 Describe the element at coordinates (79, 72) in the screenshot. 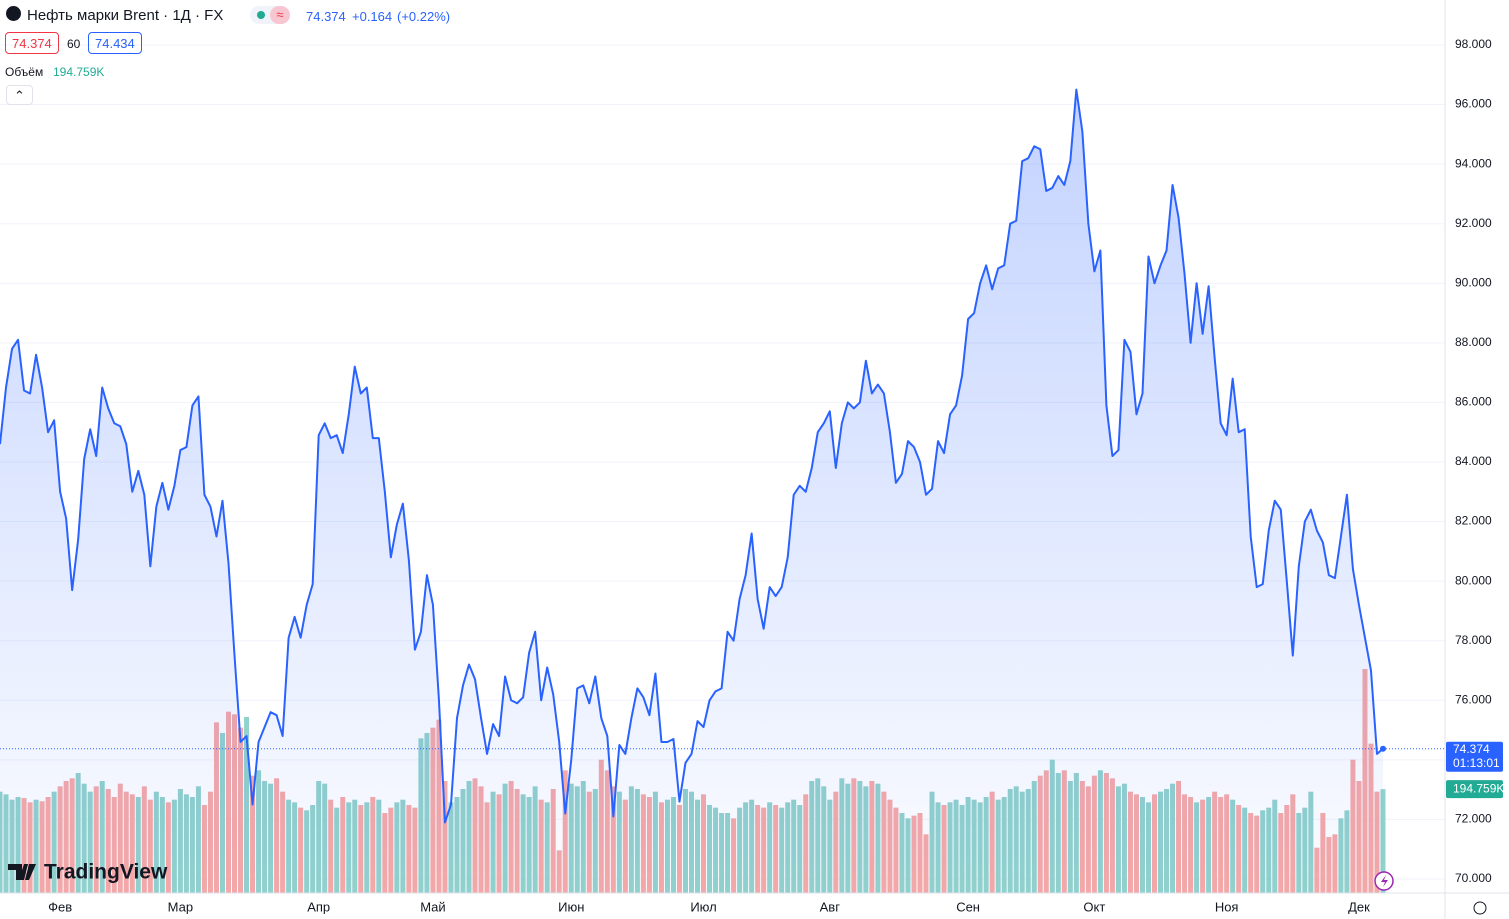

I see `volume-value: 194.759K` at that location.